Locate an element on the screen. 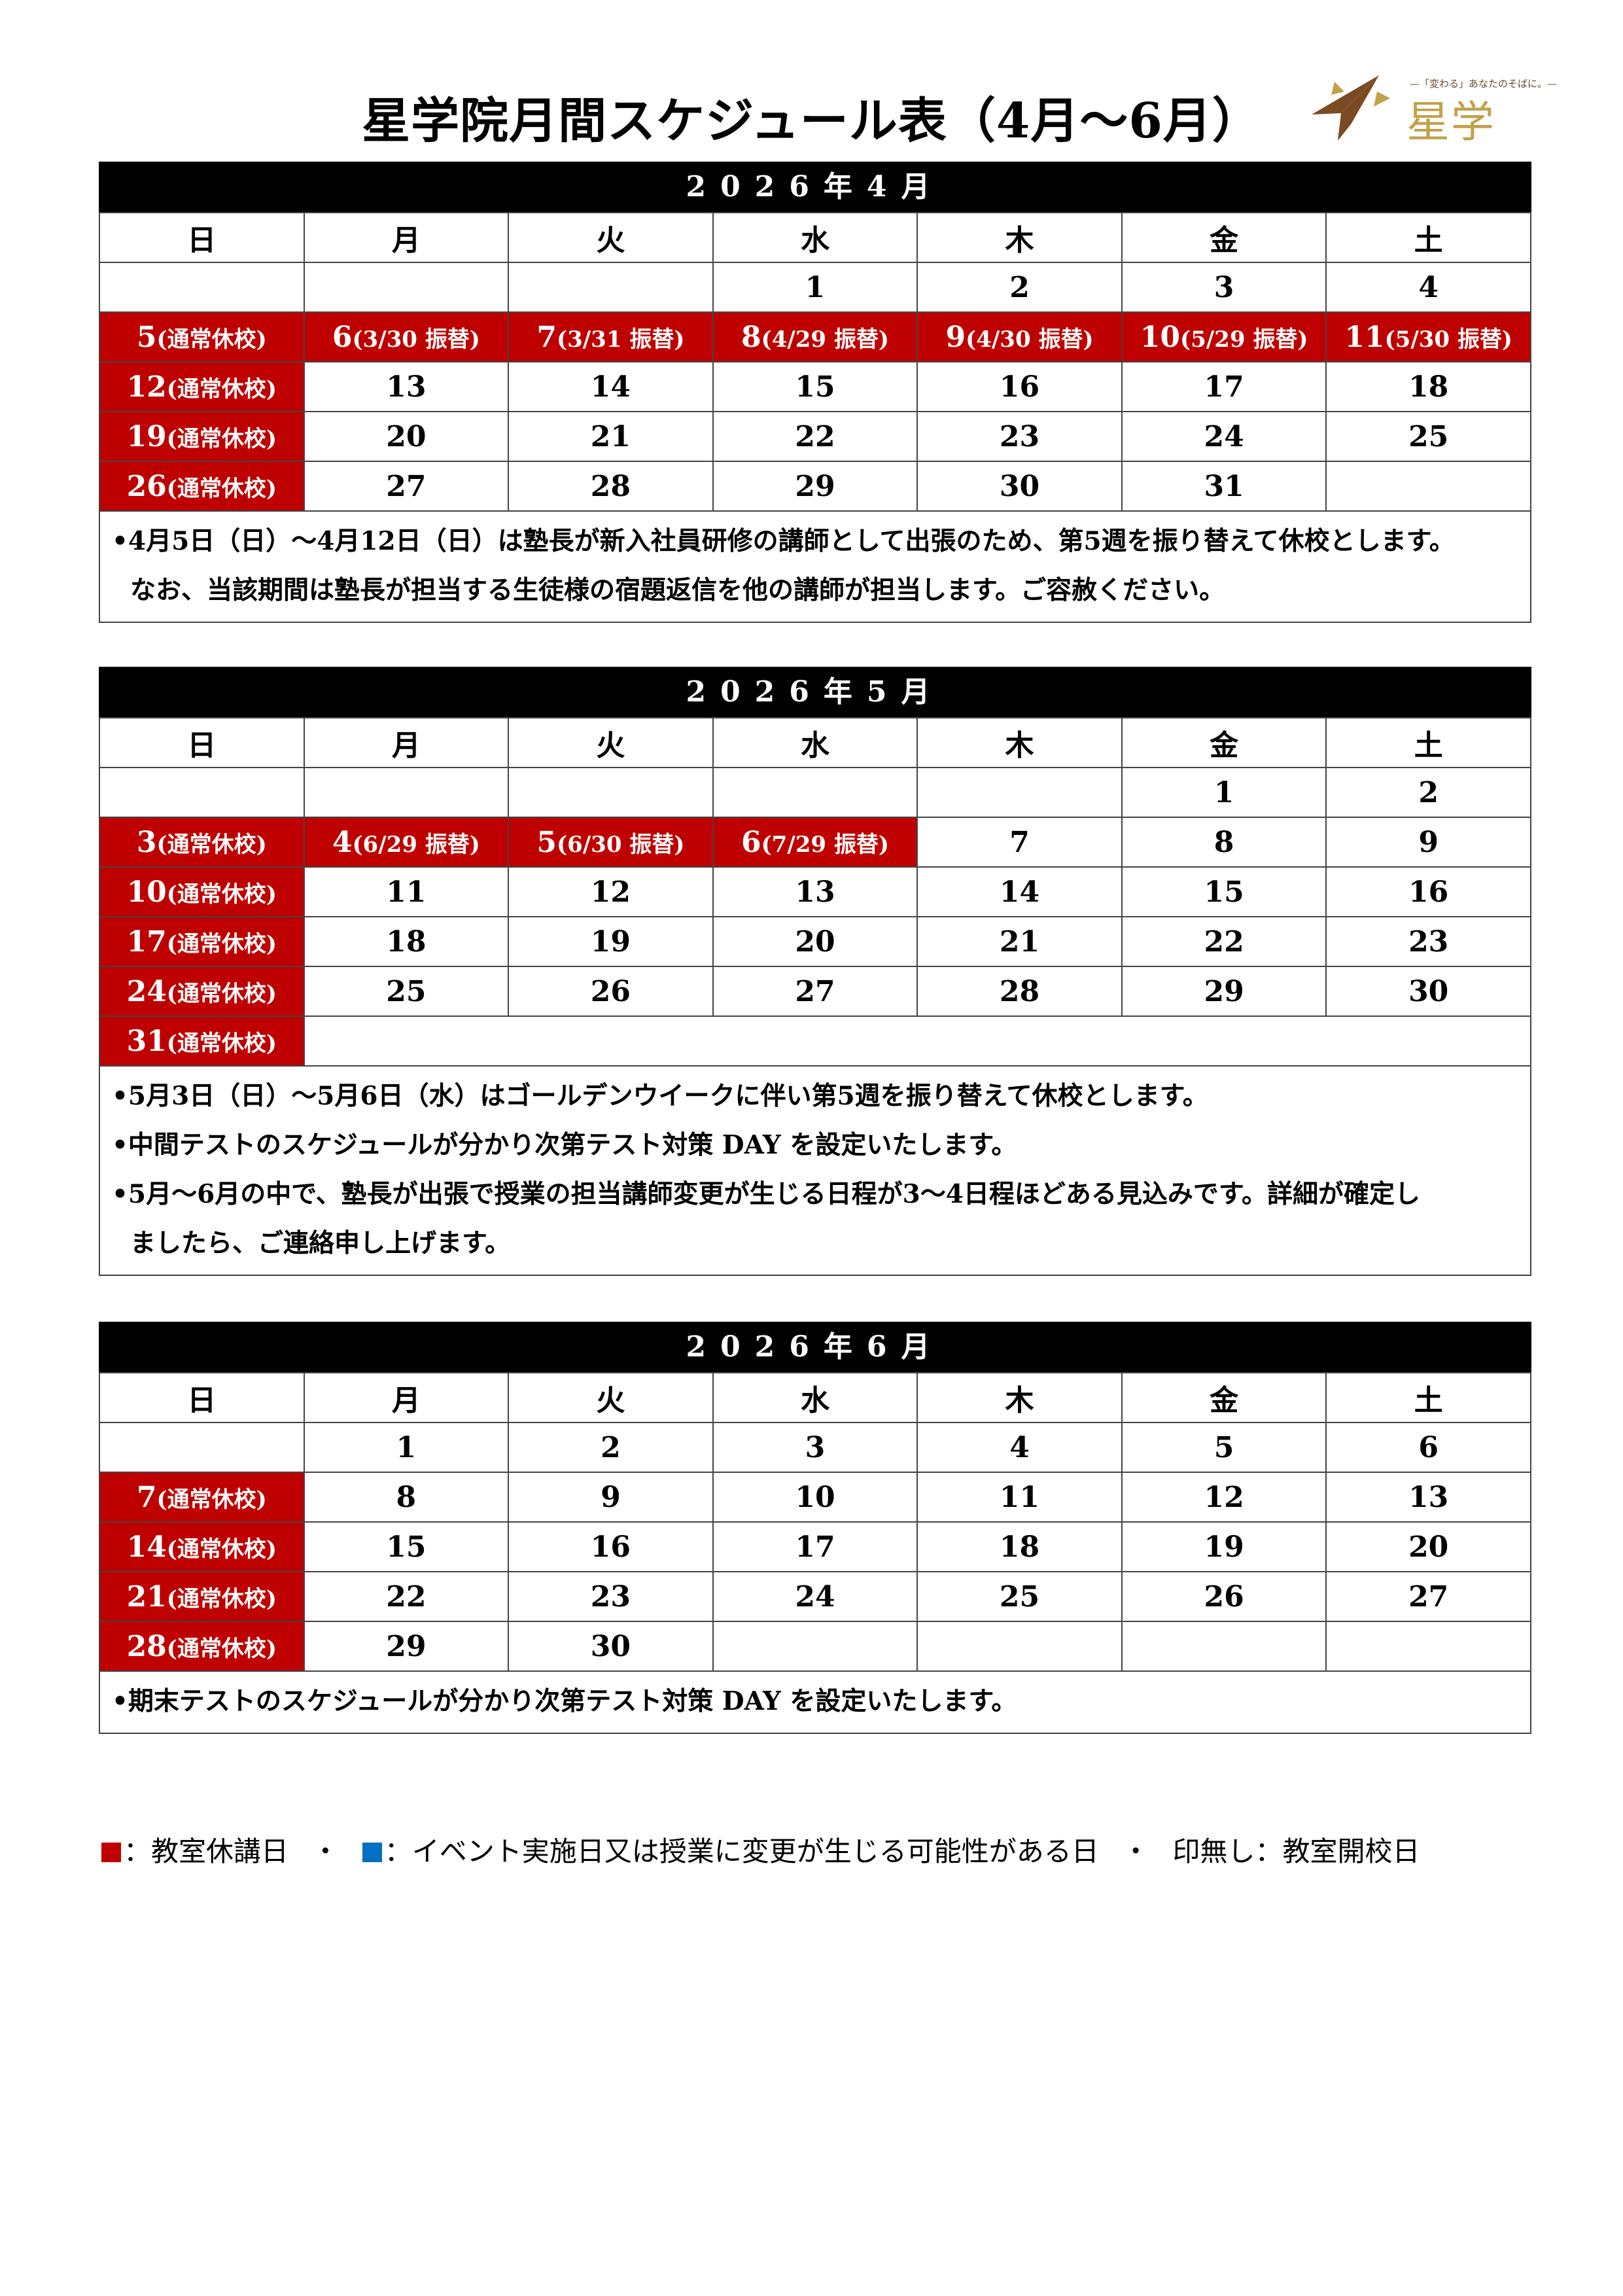  day-cell: 5(通常休校) is located at coordinates (202, 337).